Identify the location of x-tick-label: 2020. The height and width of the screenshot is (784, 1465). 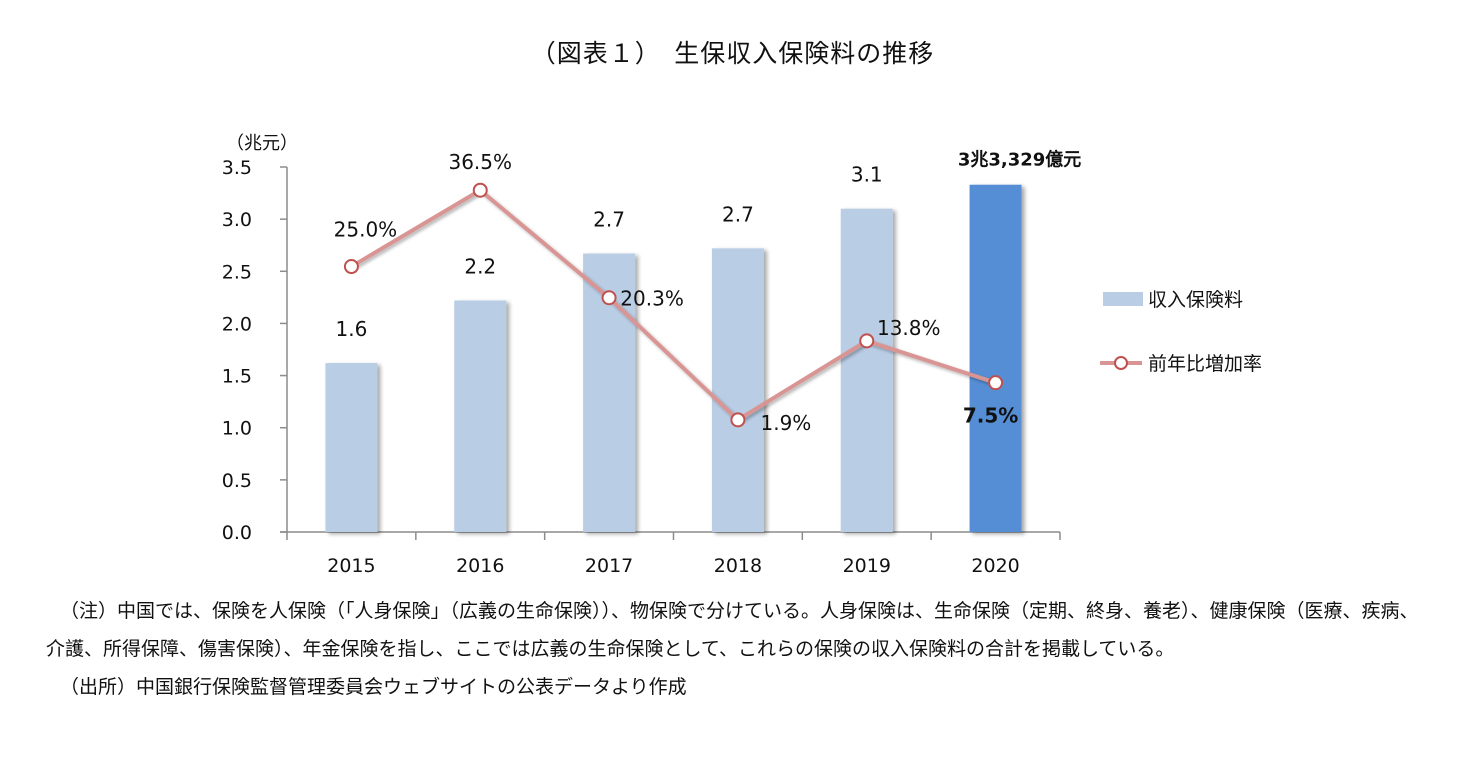
(995, 566).